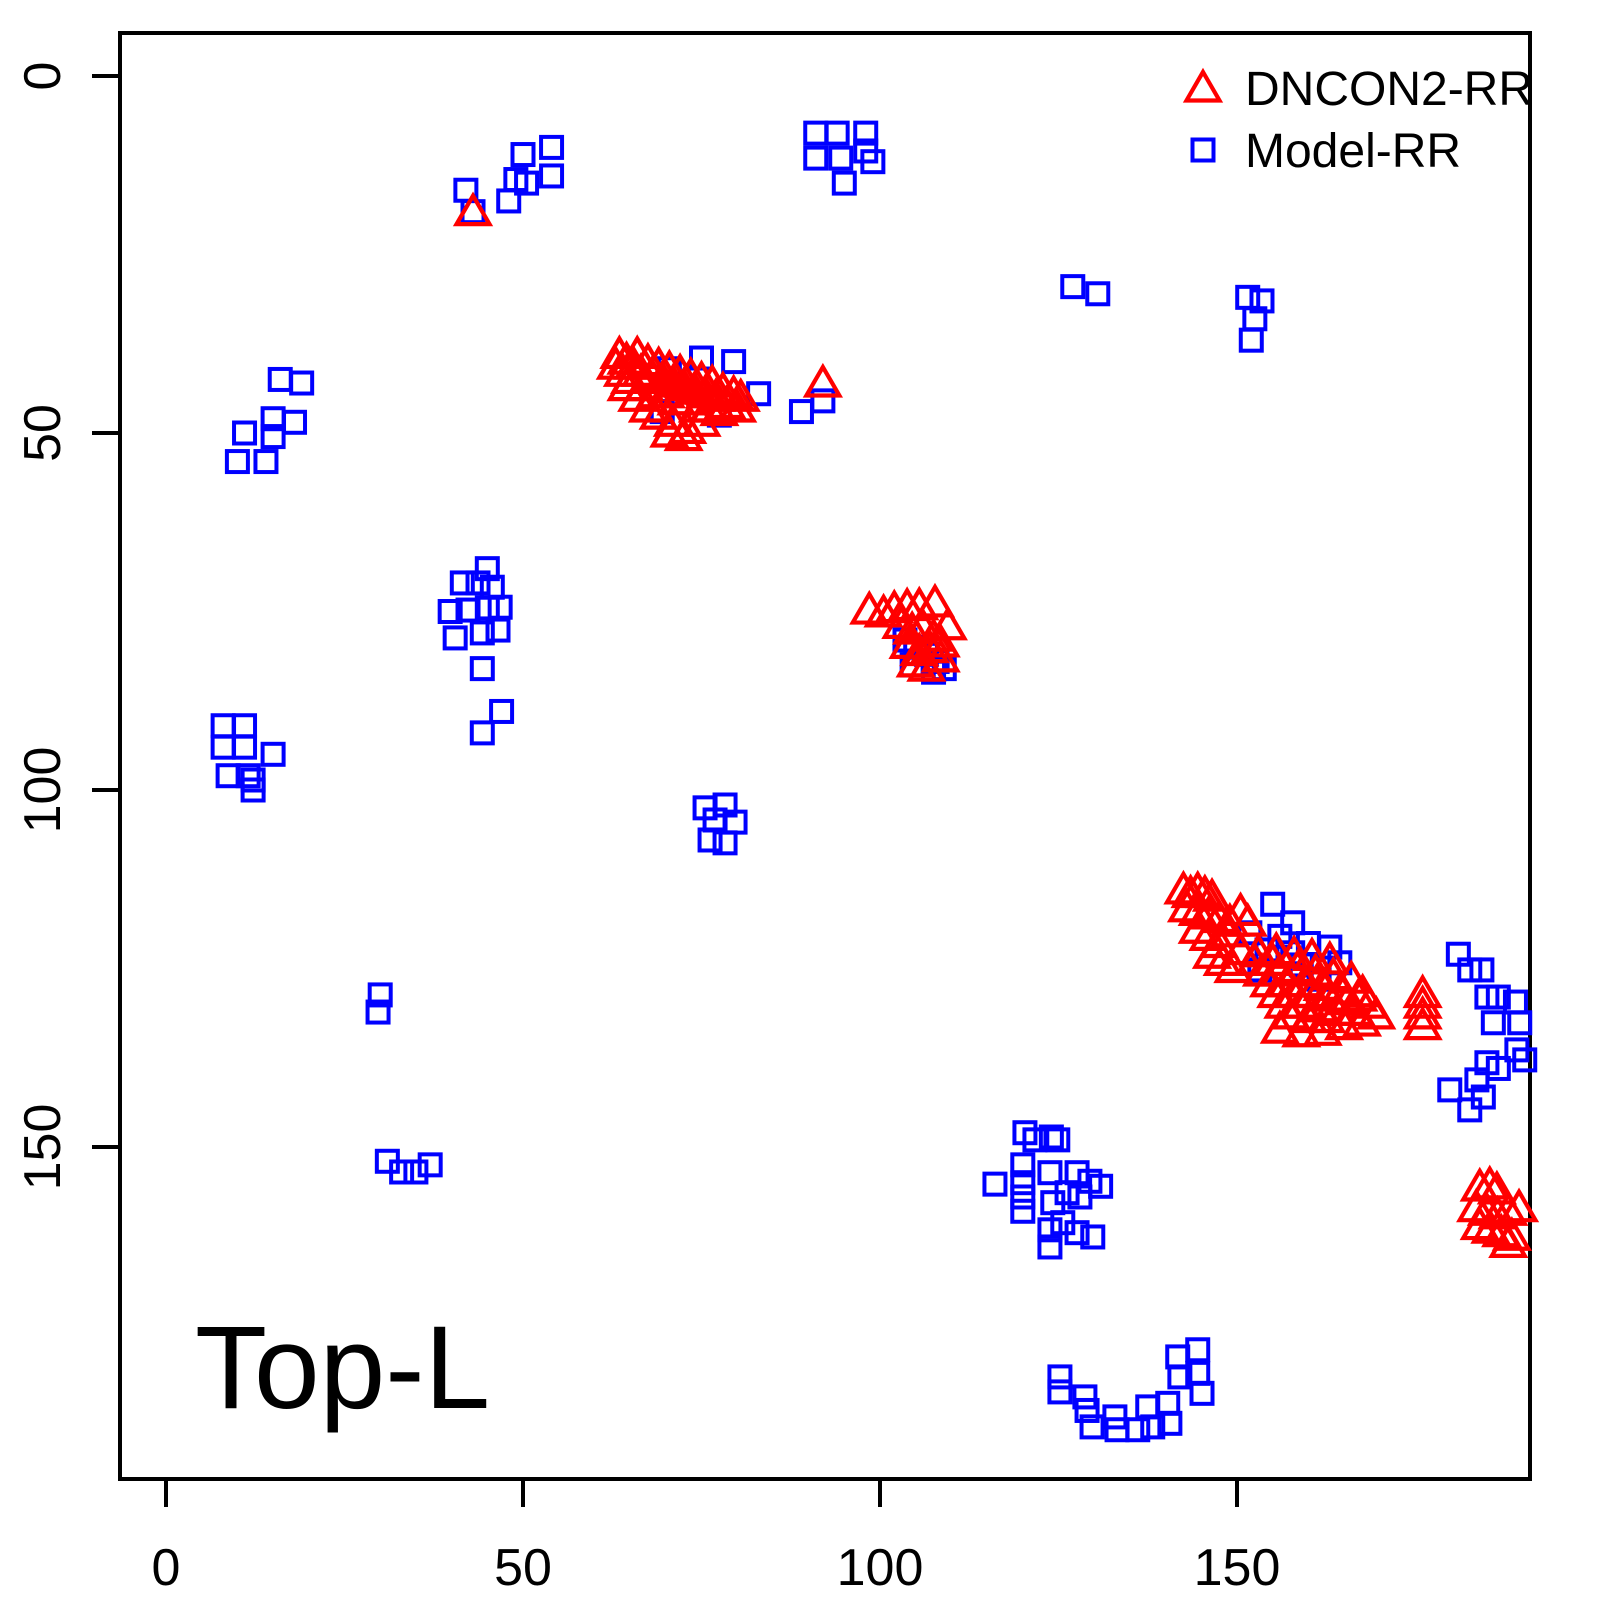 This screenshot has width=1600, height=1605. I want to click on x-tick-label: 100, so click(880, 1568).